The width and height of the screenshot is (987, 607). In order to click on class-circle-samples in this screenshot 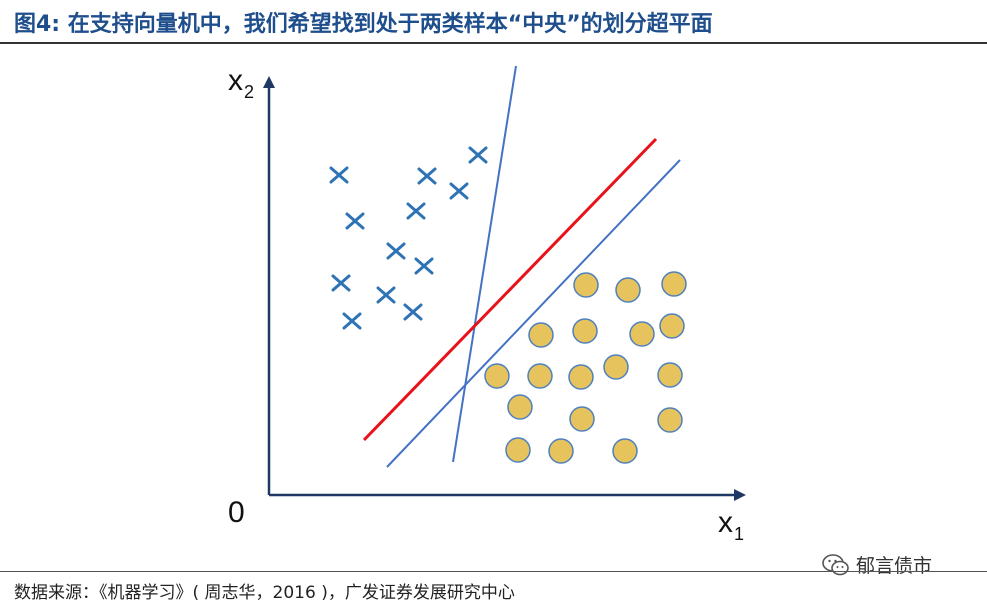, I will do `click(585, 367)`.